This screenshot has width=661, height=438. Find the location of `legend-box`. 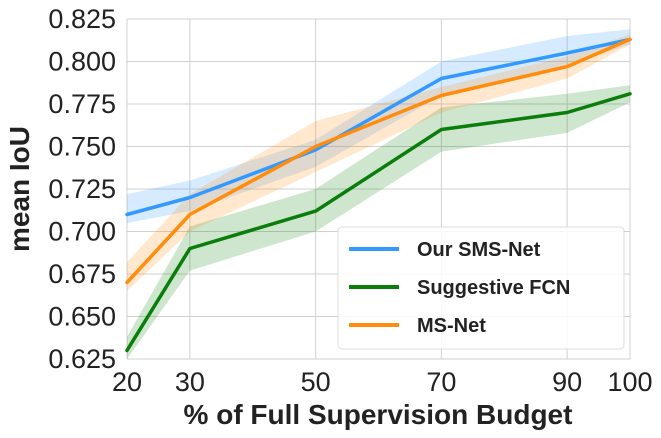

legend-box is located at coordinates (481, 288).